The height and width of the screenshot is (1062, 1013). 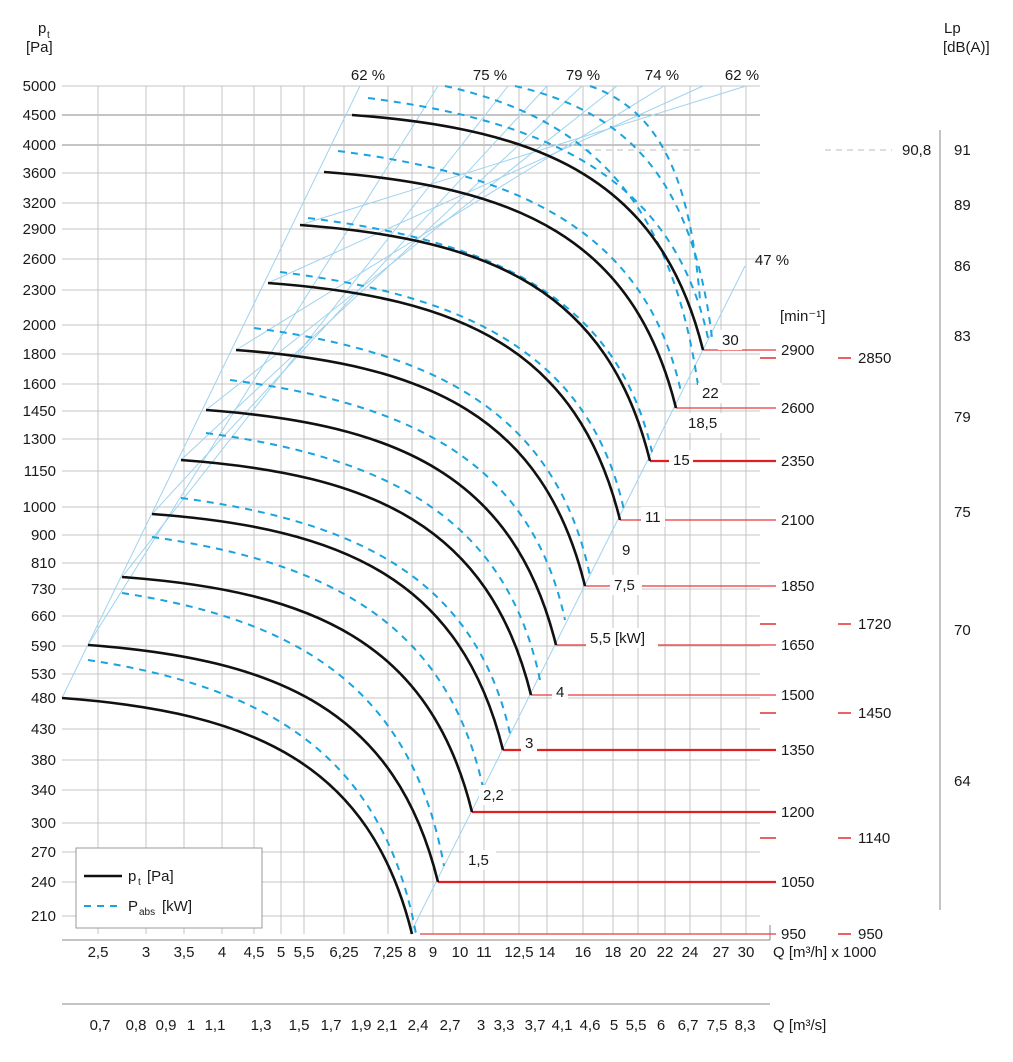 I want to click on x-tick-label-m3s: 1,5, so click(x=299, y=1025).